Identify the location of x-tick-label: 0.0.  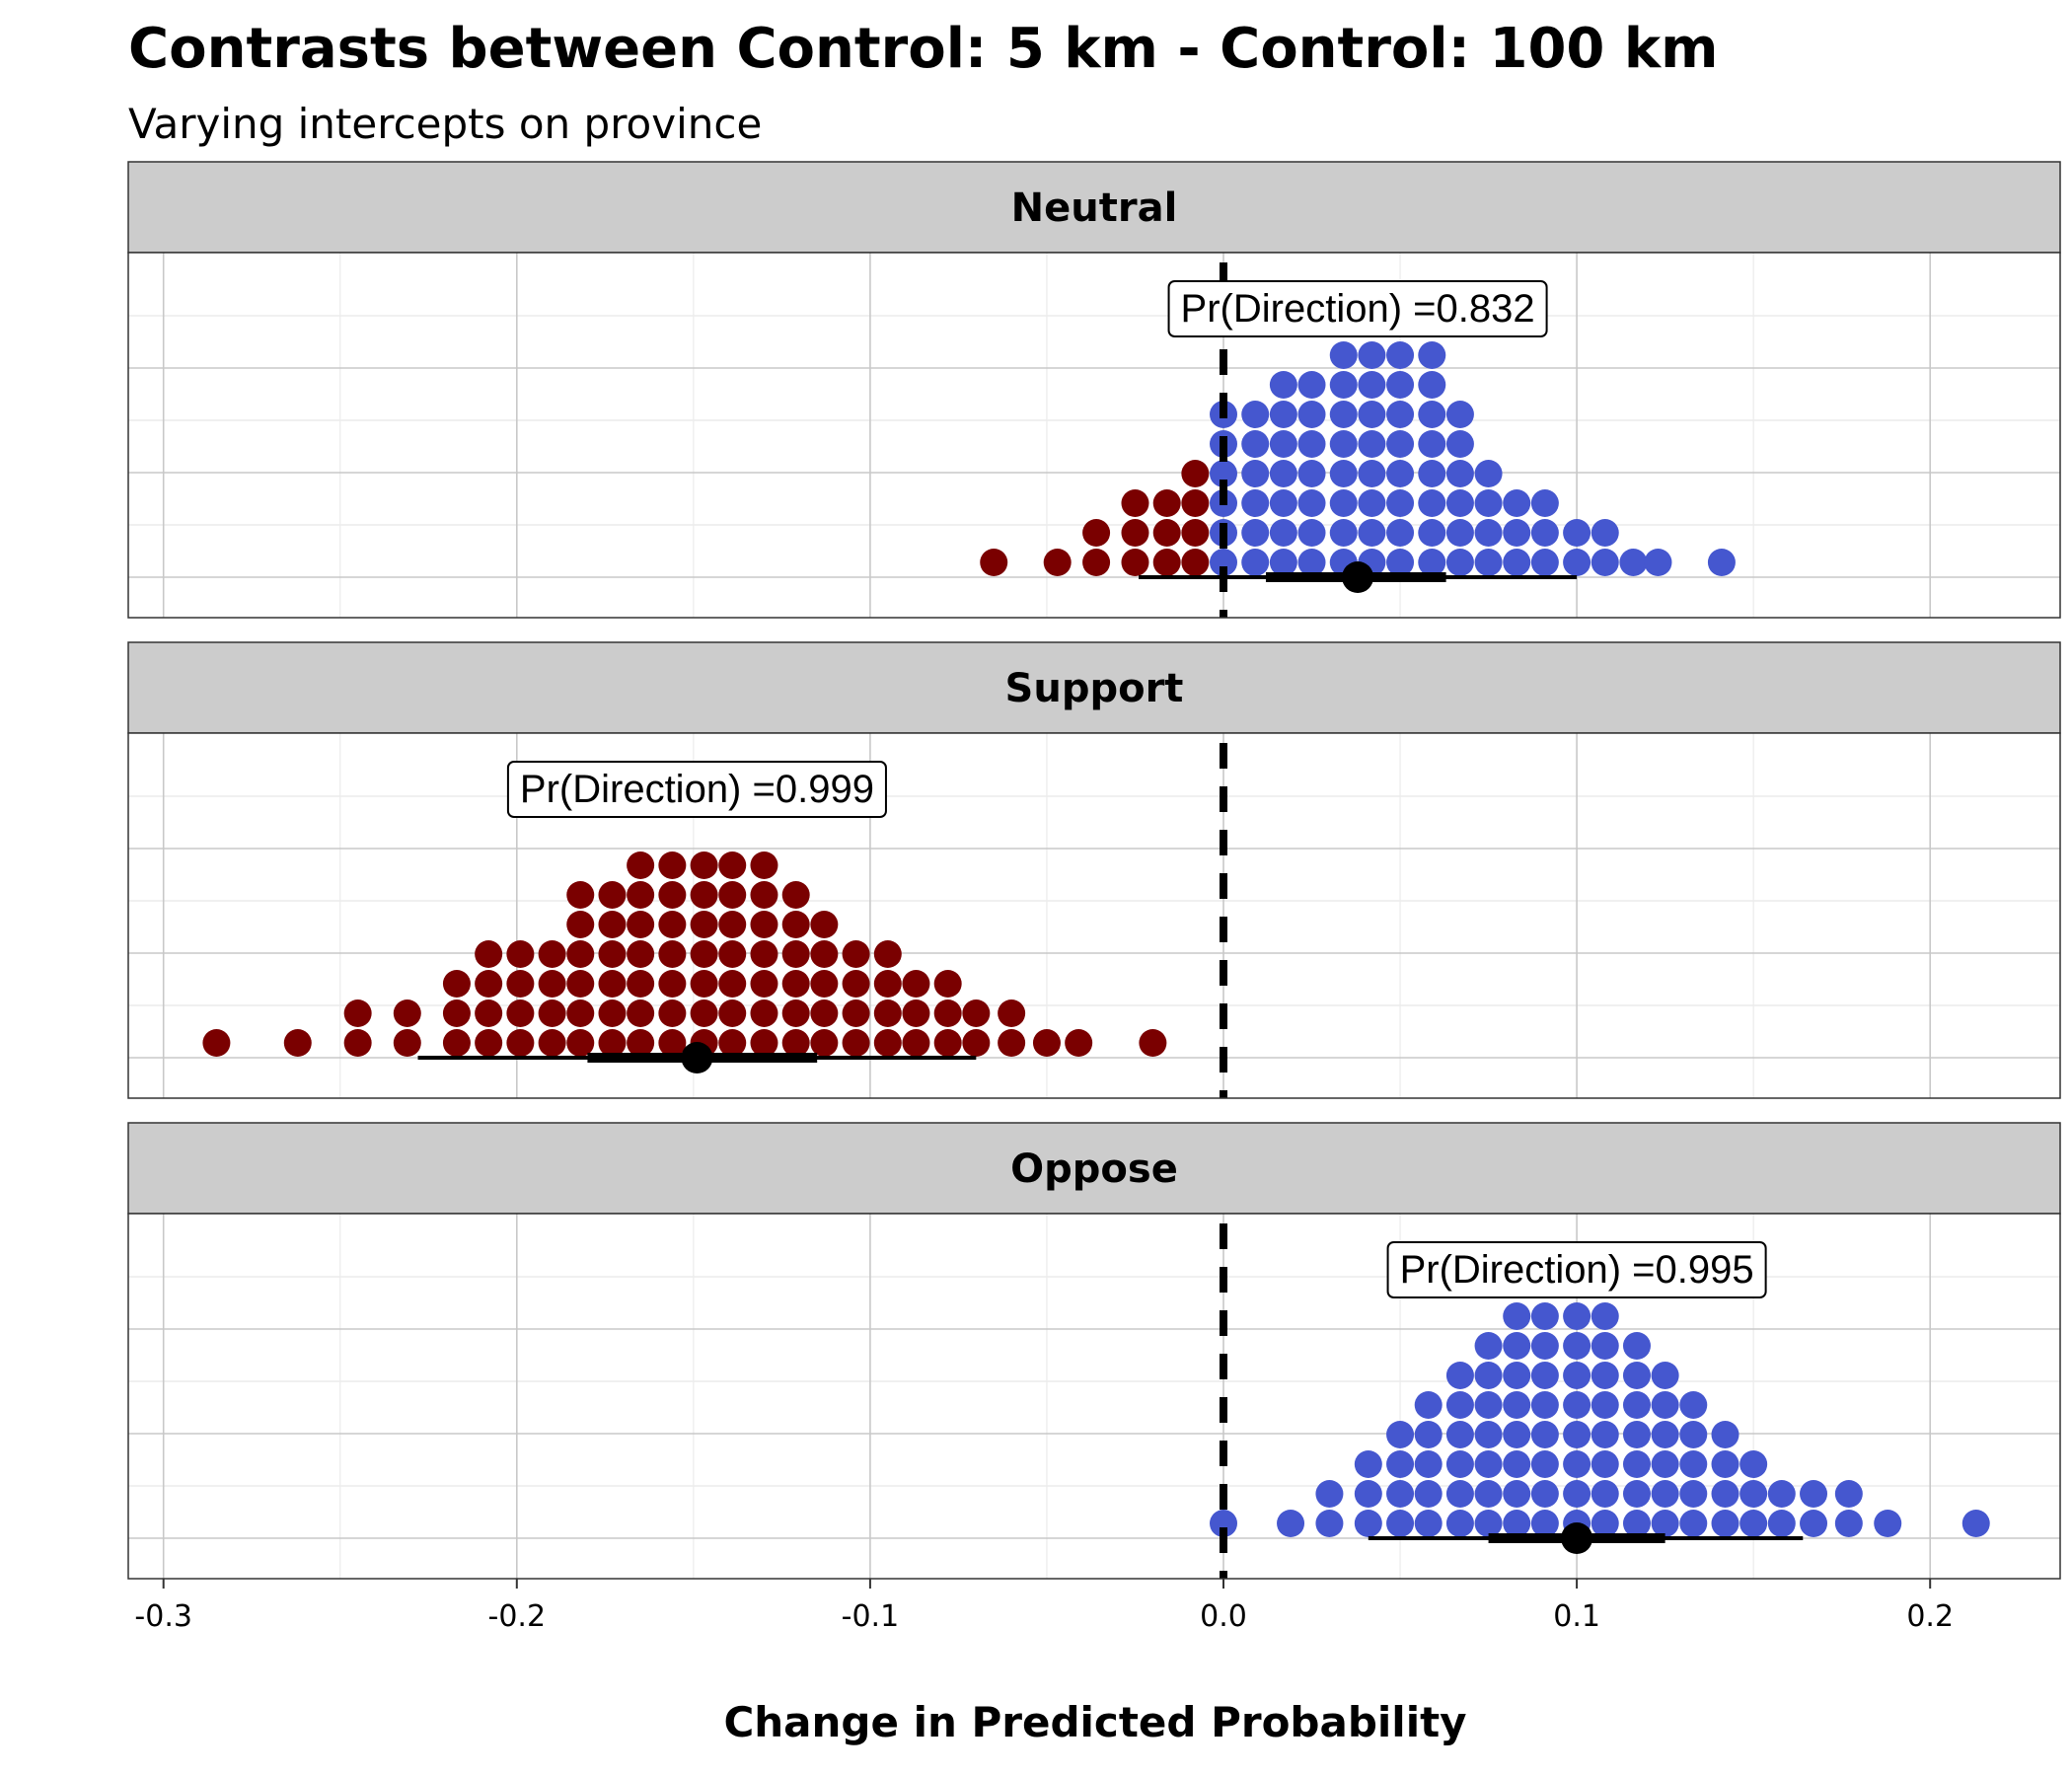
(1224, 1617).